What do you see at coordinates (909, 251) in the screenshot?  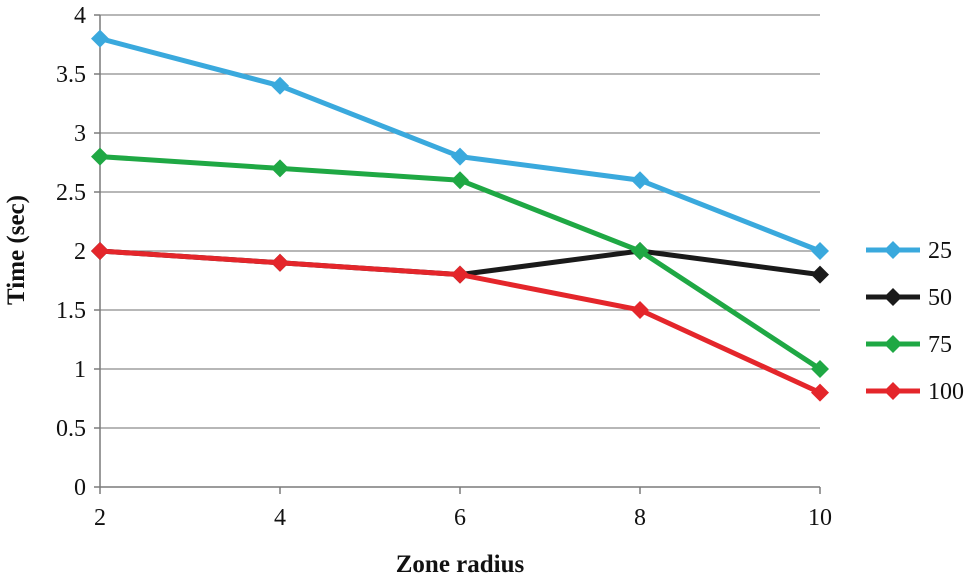 I see `legend-item: 25` at bounding box center [909, 251].